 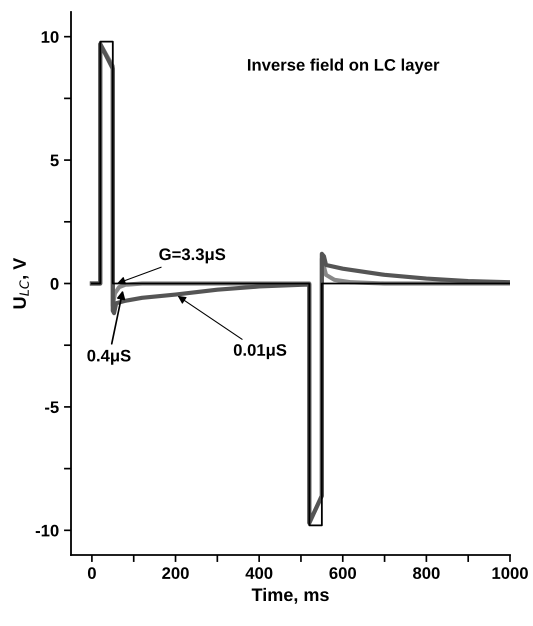 What do you see at coordinates (54, 160) in the screenshot?
I see `y-tick-label: 5` at bounding box center [54, 160].